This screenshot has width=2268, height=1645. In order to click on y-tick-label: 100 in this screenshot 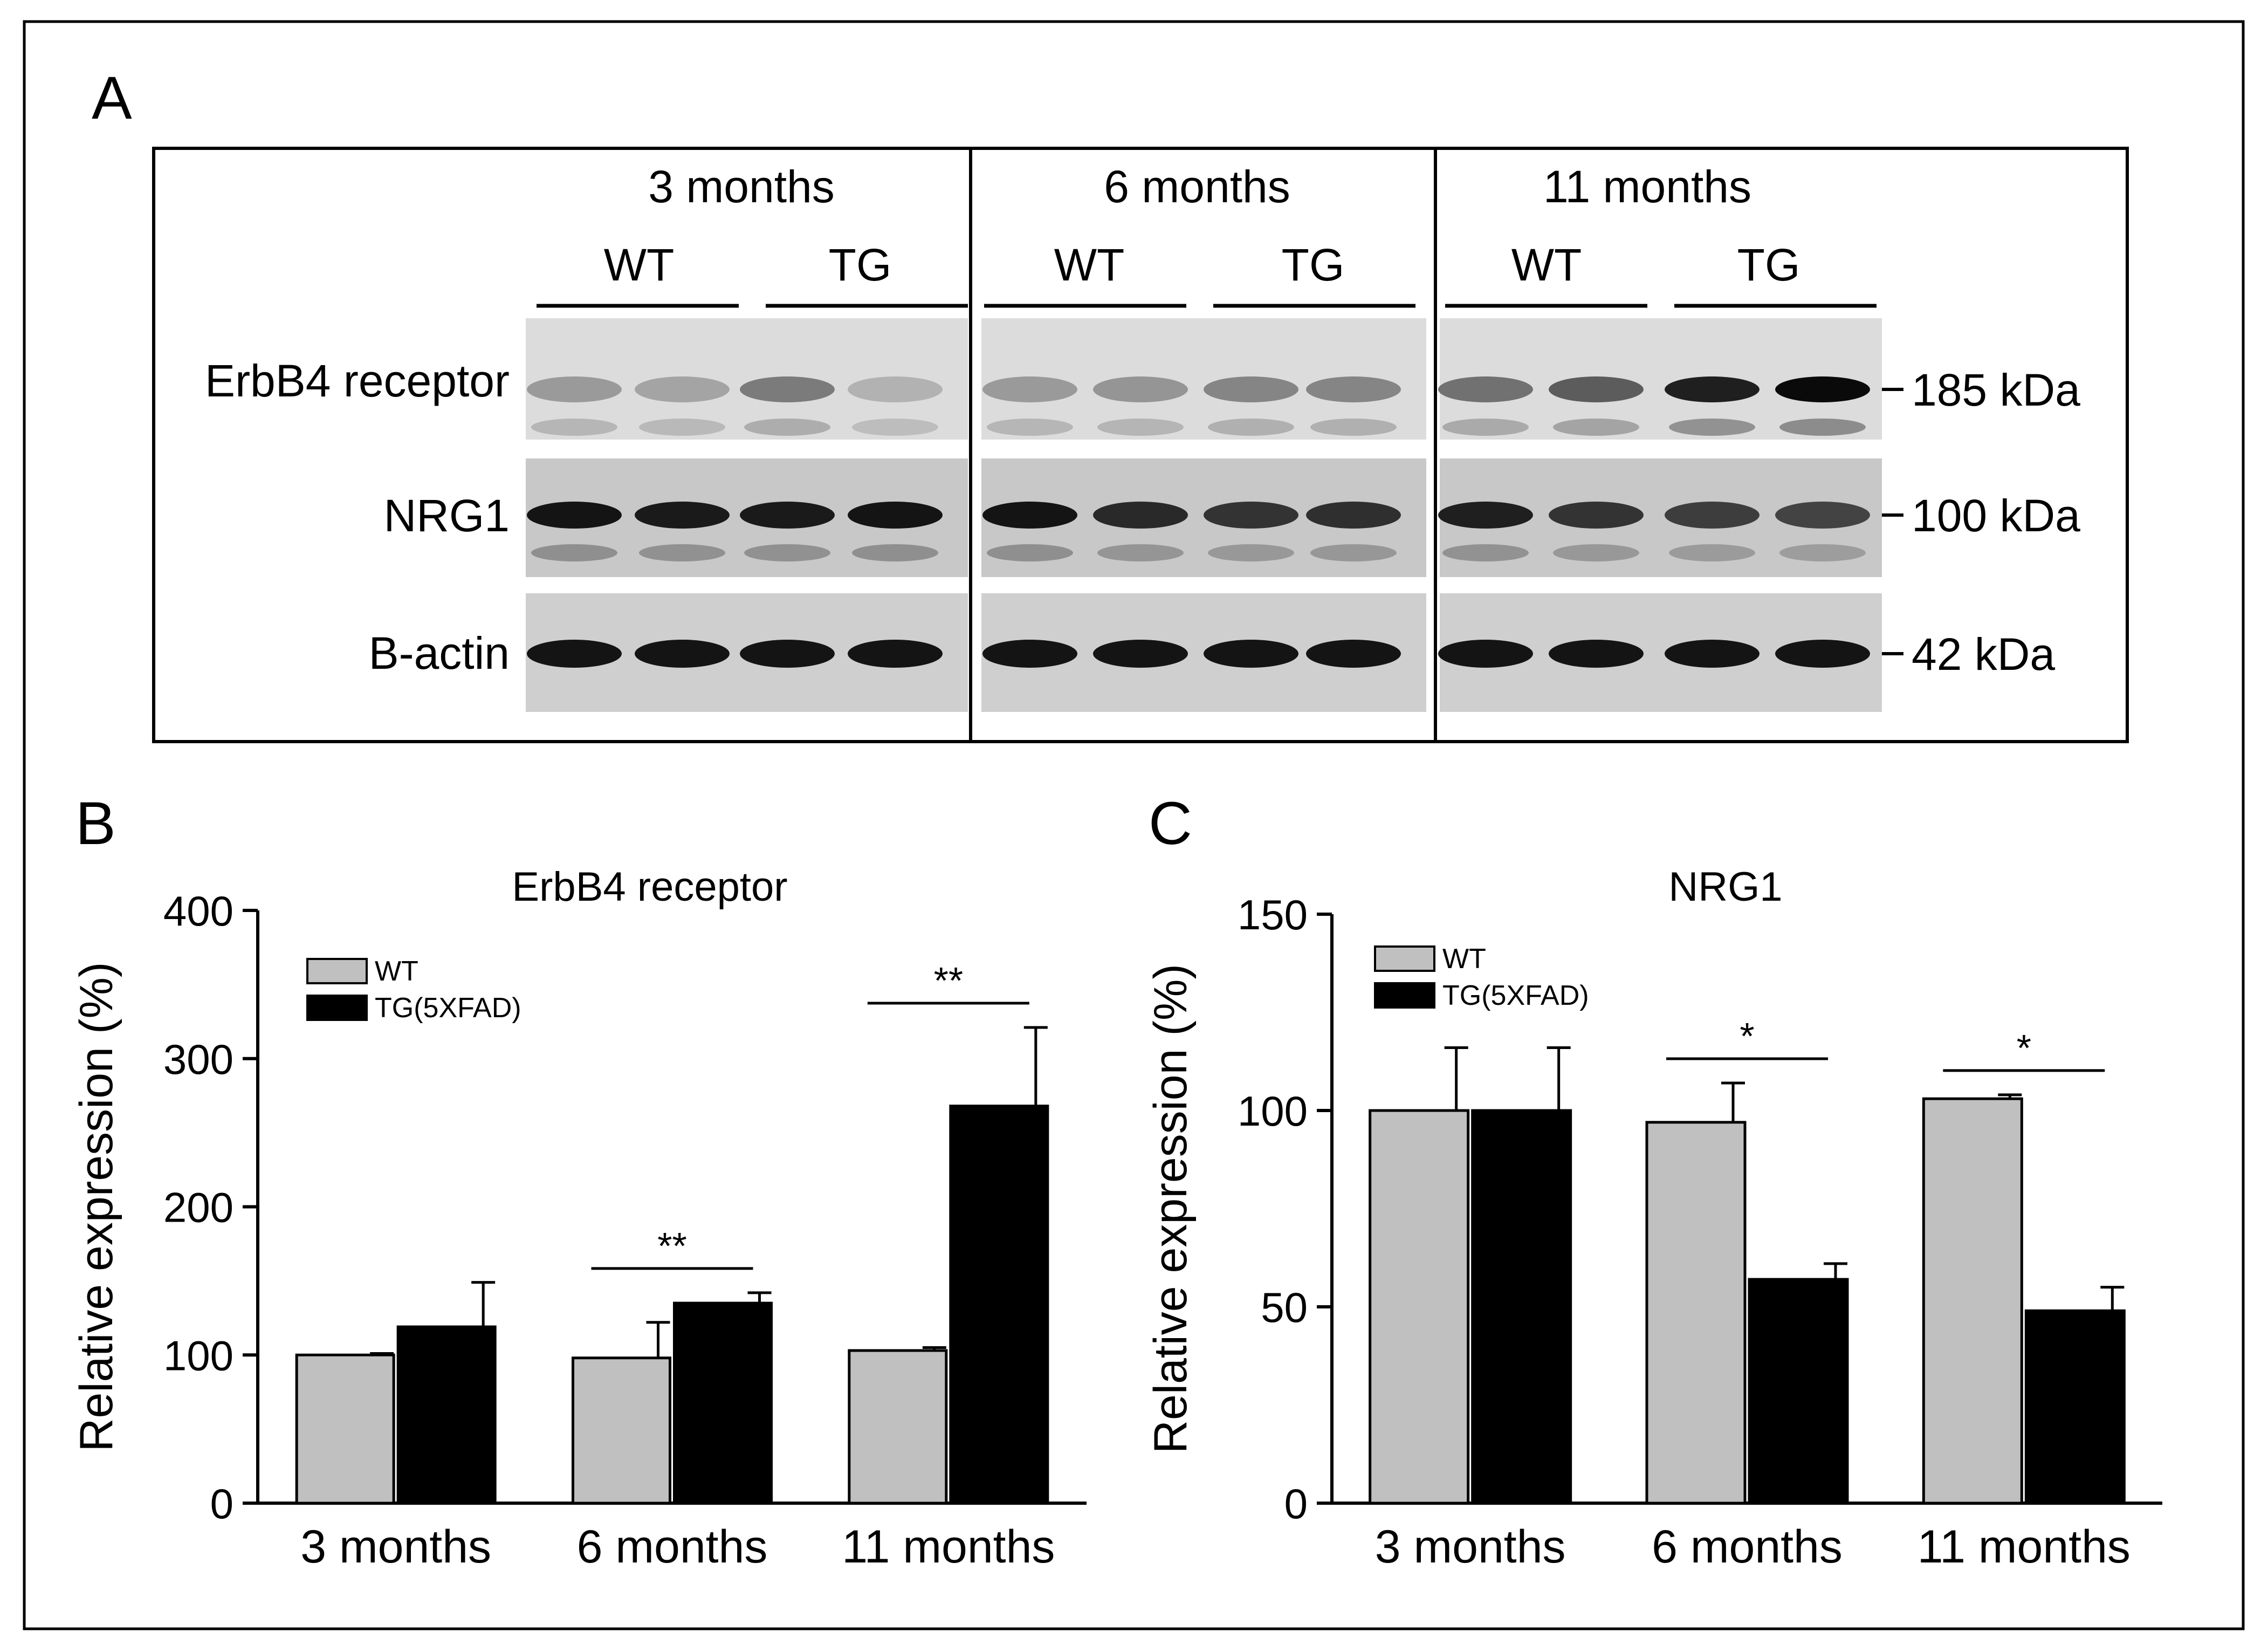, I will do `click(198, 1355)`.